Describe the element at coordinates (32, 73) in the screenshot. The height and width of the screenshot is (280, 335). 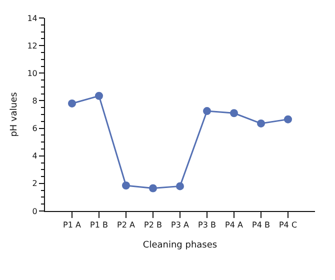
I see `y-tick-label: 10` at that location.